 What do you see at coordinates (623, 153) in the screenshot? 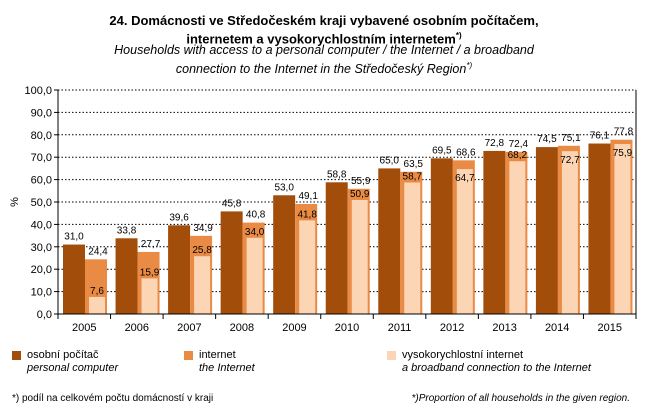
I see `data-label-broadband: 75,9` at bounding box center [623, 153].